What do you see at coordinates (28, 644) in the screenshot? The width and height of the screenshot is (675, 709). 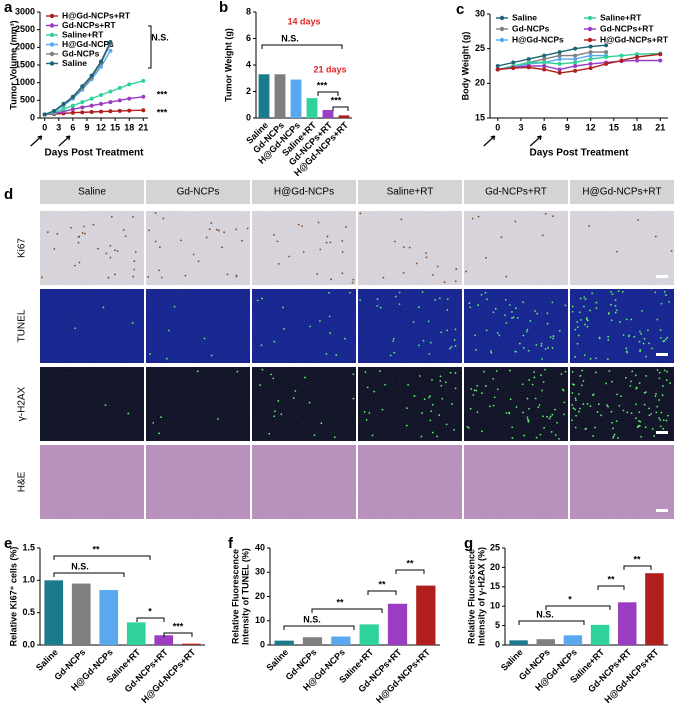 I see `y-tick-label: 0.0` at bounding box center [28, 644].